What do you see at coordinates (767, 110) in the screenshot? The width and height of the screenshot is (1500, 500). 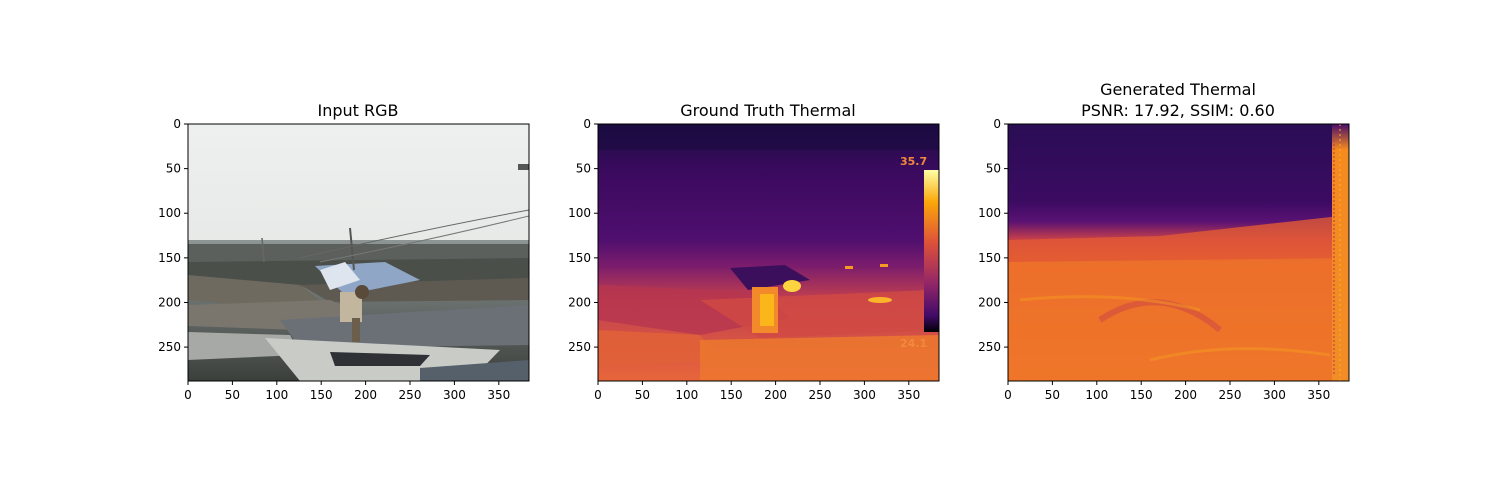 I see `panel-title: Ground Truth Thermal` at bounding box center [767, 110].